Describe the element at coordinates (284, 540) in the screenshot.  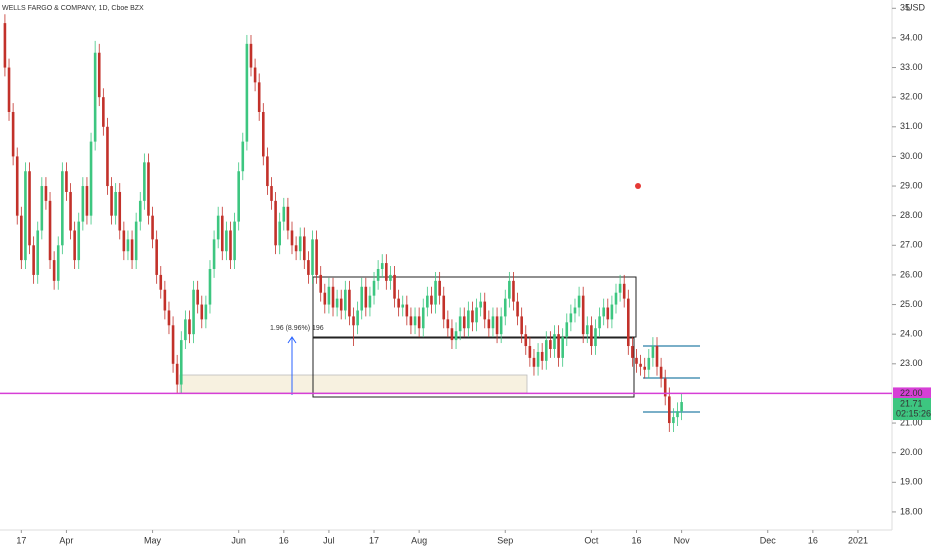
I see `x-tick-label: 16` at that location.